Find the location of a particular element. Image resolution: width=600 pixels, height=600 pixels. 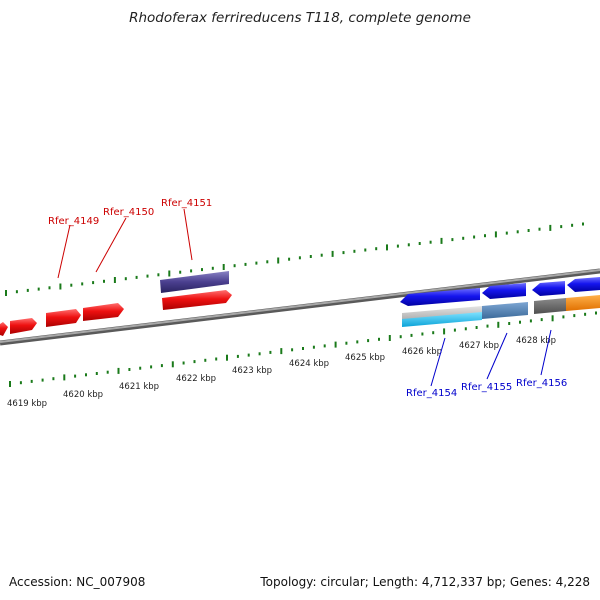

gene-label-rfer-4155: Rfer_4155 is located at coordinates (486, 387).